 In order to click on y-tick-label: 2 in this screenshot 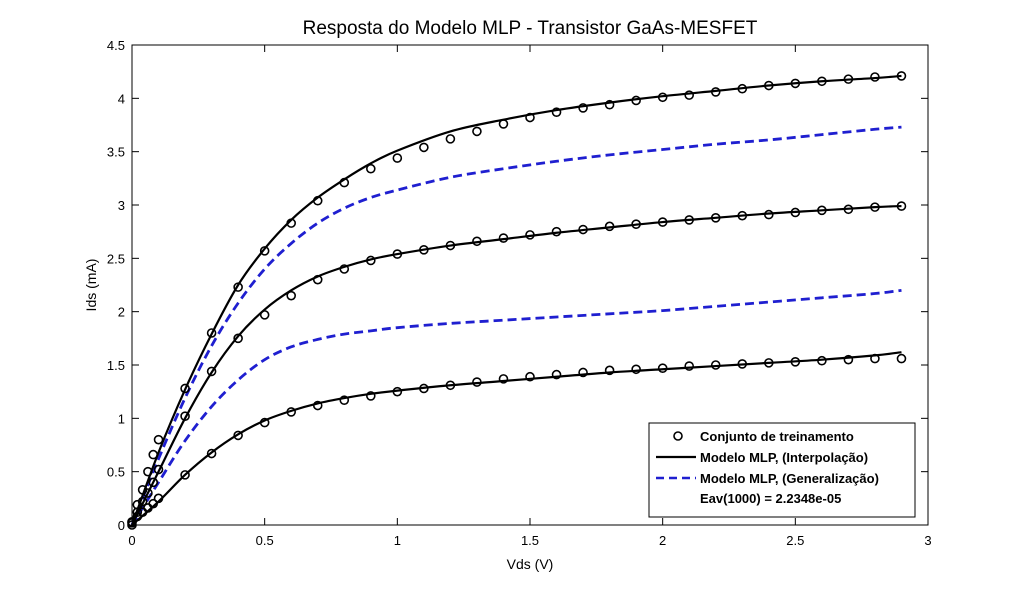, I will do `click(121, 312)`.